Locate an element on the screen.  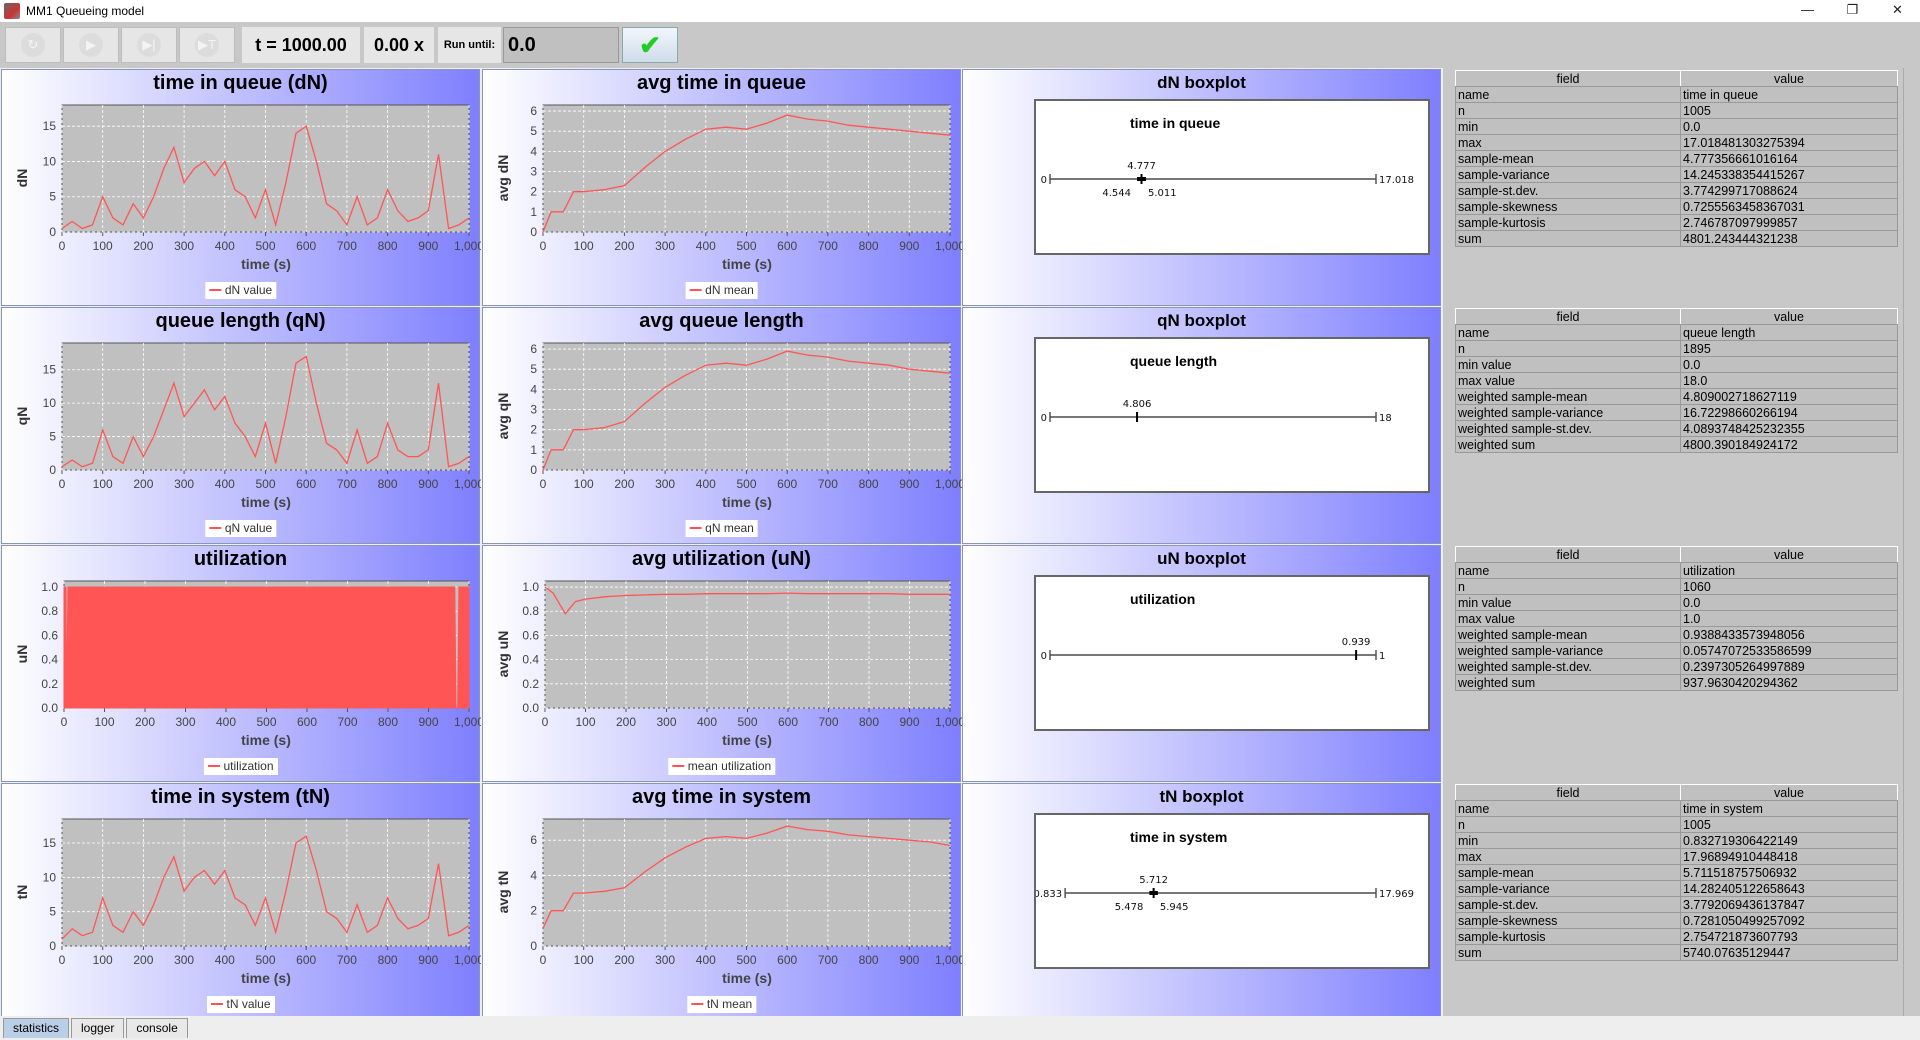
table-row: name time in queue is located at coordinates (1676, 94).